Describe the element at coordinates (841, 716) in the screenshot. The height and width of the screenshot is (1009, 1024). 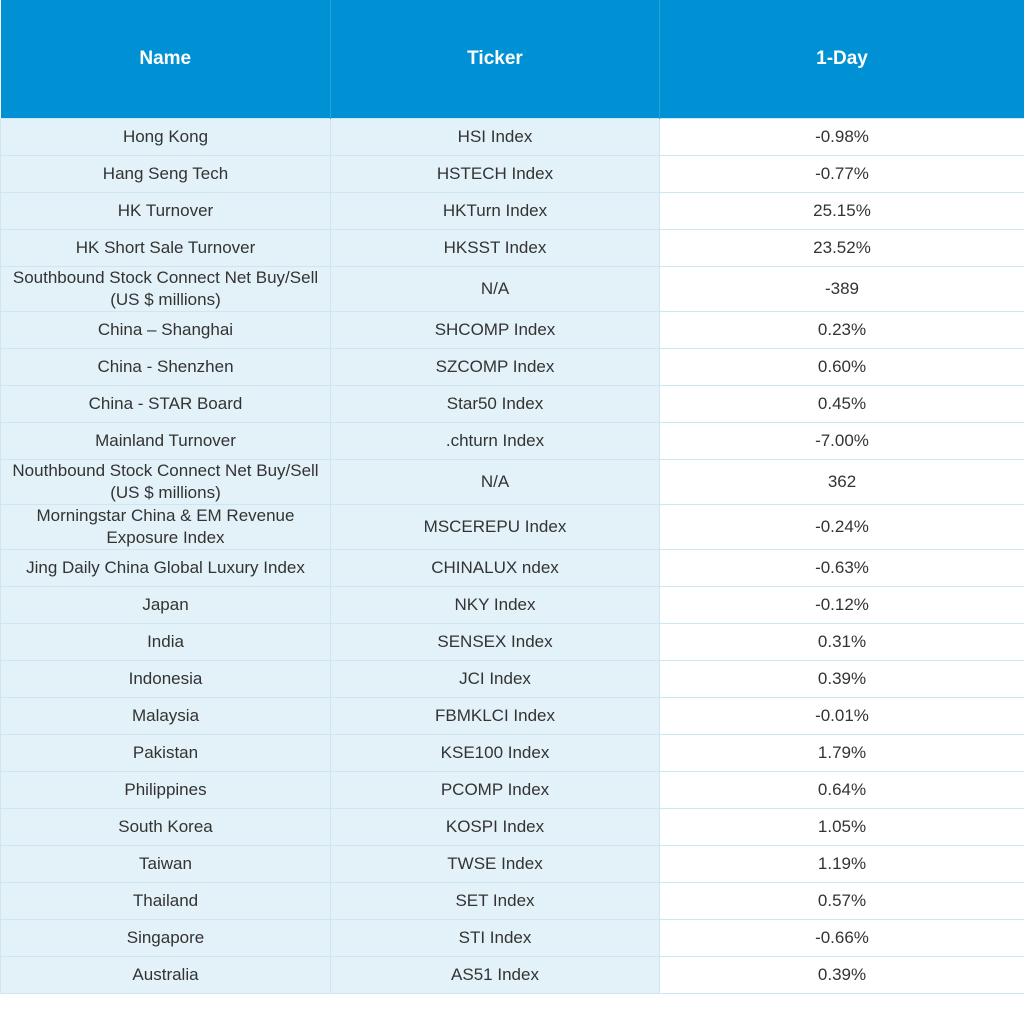
I see `table-cell: -0.01%` at that location.